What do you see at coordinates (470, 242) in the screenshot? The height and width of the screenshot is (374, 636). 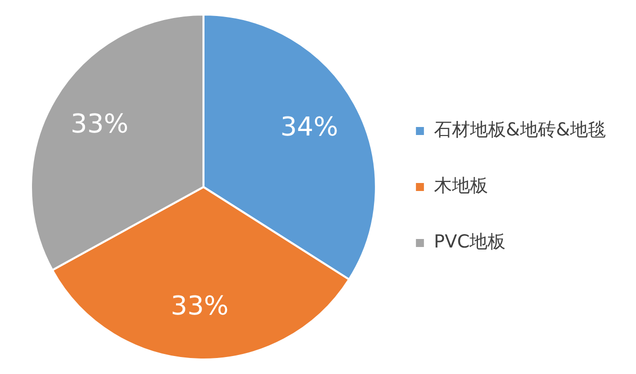 I see `legend-label: PVC地板` at bounding box center [470, 242].